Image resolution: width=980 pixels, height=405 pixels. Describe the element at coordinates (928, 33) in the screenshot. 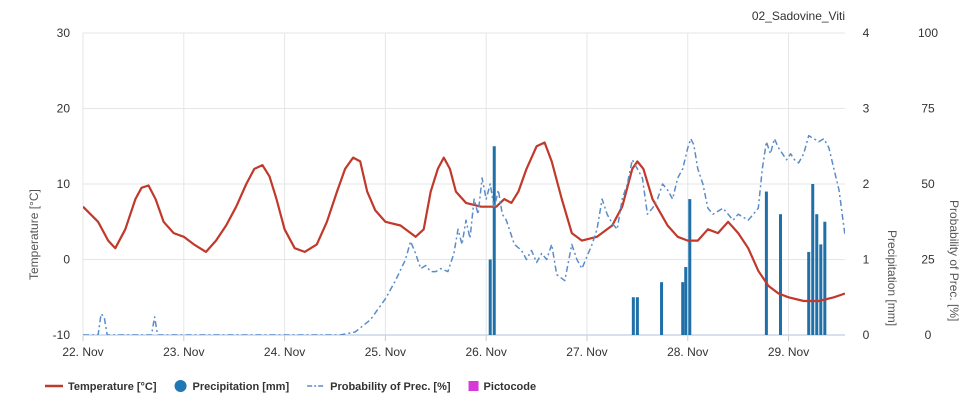

I see `probability-tick-label: 100` at that location.